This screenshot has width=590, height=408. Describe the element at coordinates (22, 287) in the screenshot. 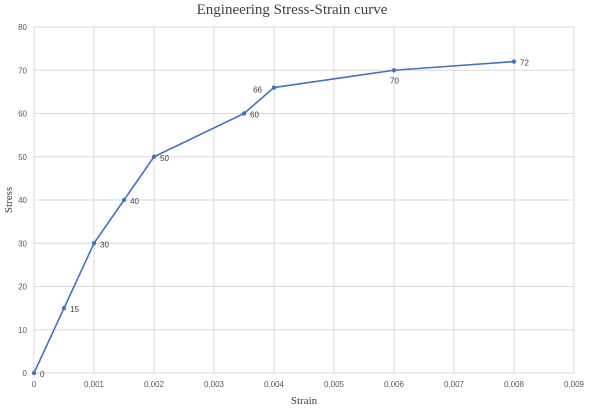

I see `y-tick-label: 20` at that location.